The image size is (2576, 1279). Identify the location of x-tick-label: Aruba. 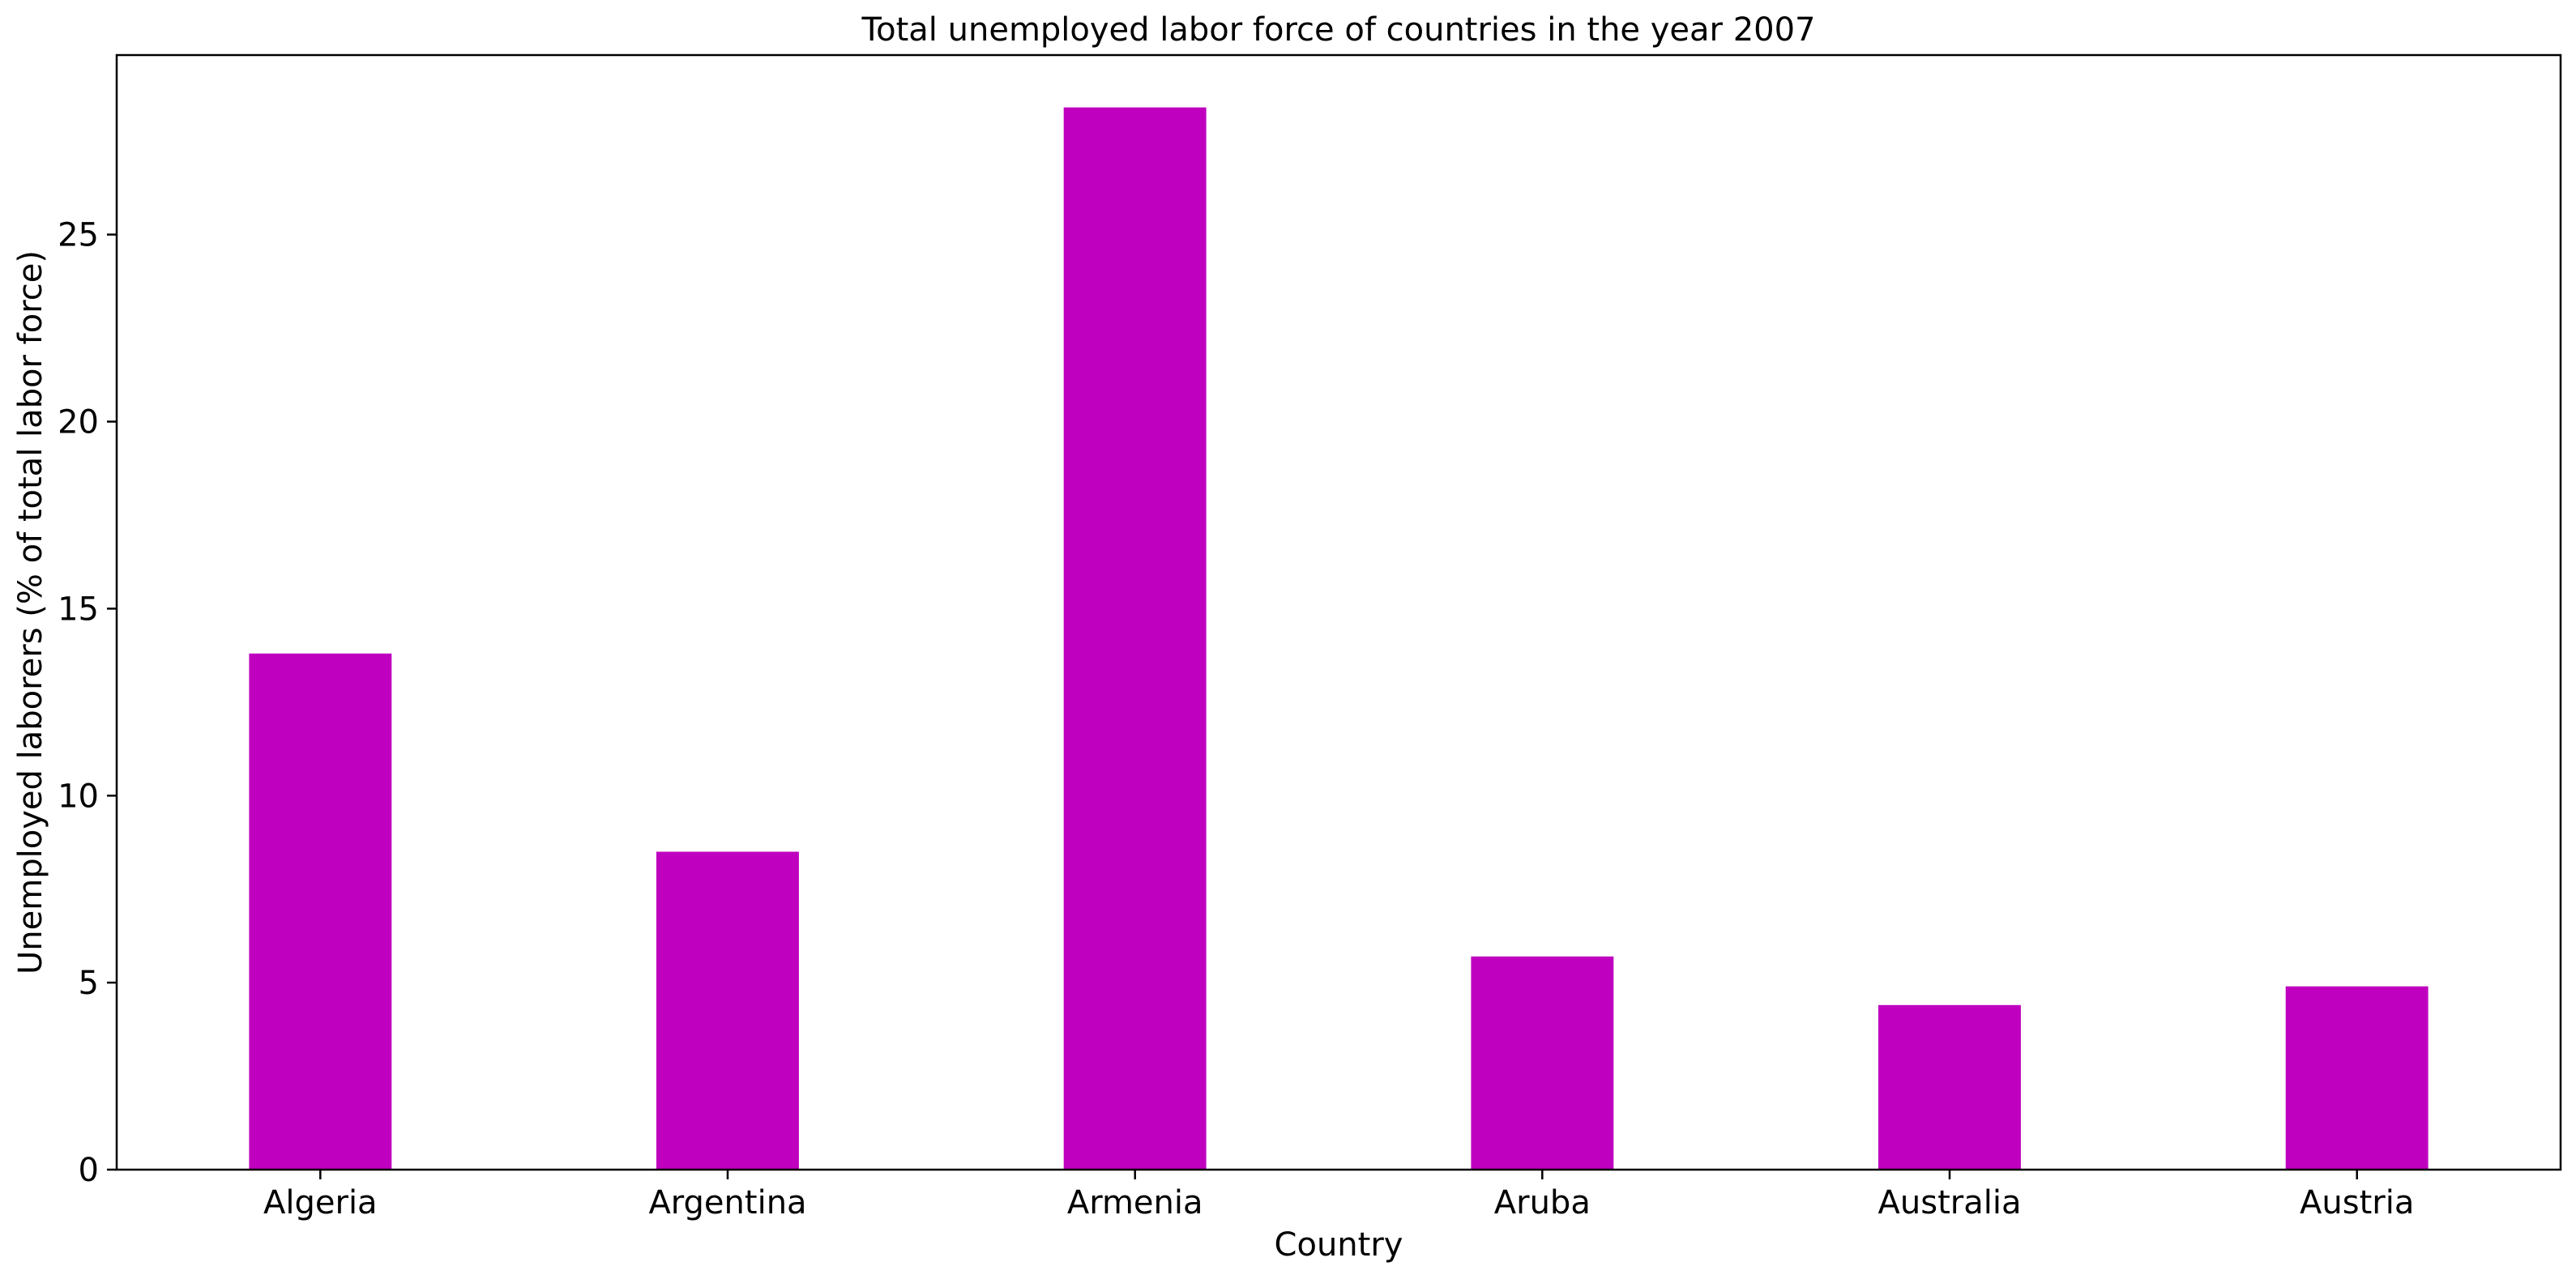
(1542, 1202).